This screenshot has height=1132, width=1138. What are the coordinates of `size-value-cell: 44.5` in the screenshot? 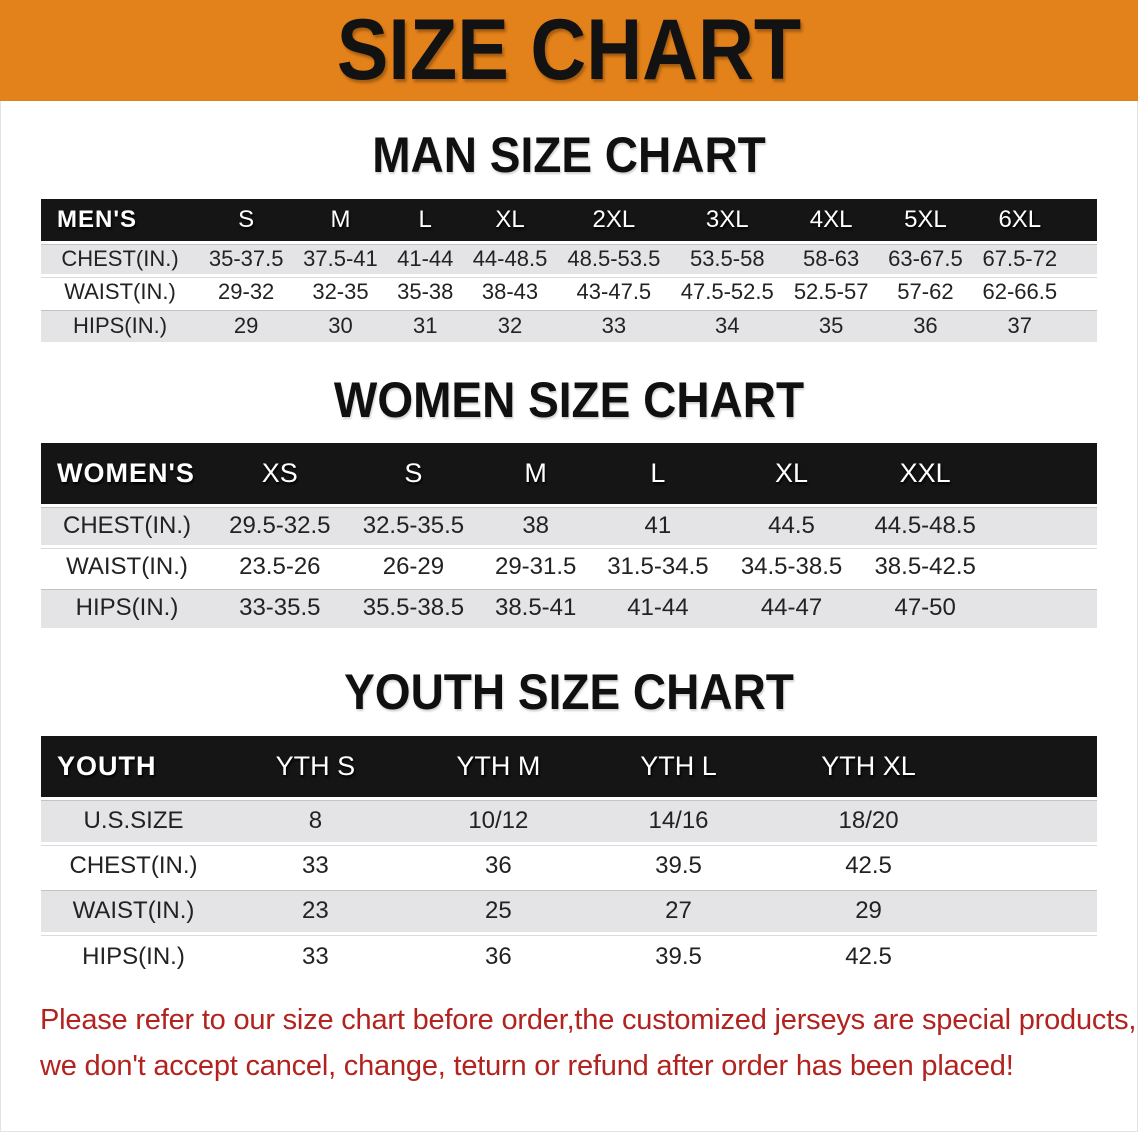 It's located at (791, 524).